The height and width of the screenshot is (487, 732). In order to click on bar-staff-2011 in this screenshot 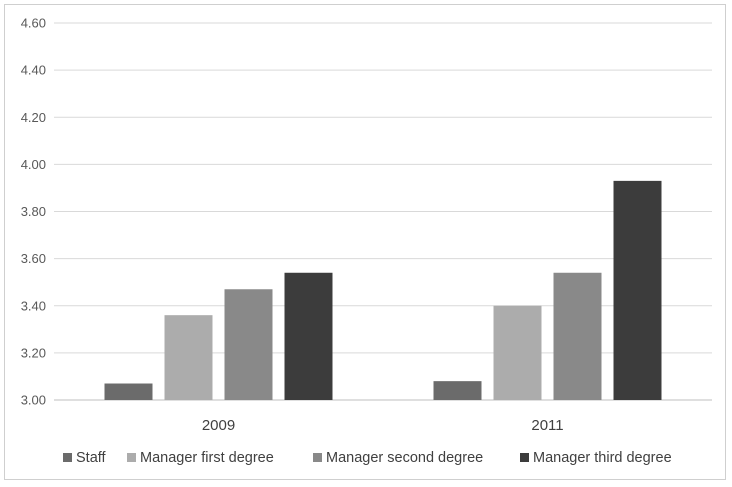, I will do `click(457, 390)`.